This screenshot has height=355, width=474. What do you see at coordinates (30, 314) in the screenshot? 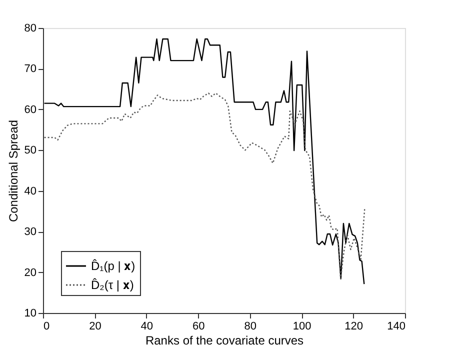
I see `y-tick-label: 10` at bounding box center [30, 314].